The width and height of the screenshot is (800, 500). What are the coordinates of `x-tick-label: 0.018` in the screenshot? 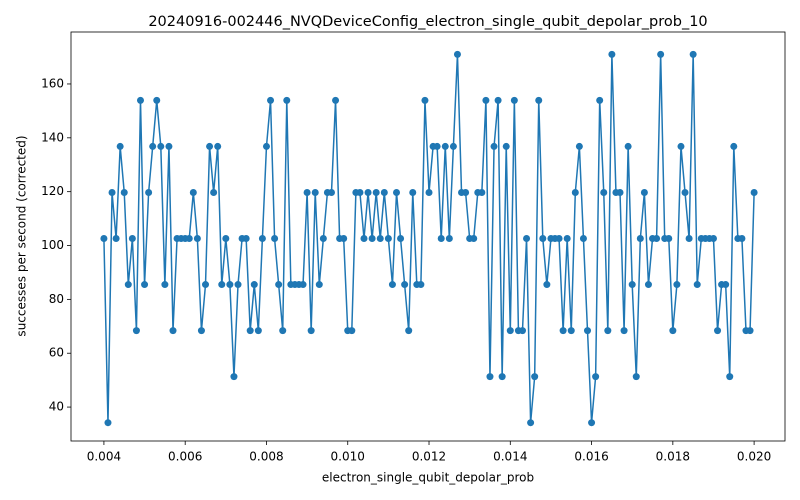 It's located at (673, 457).